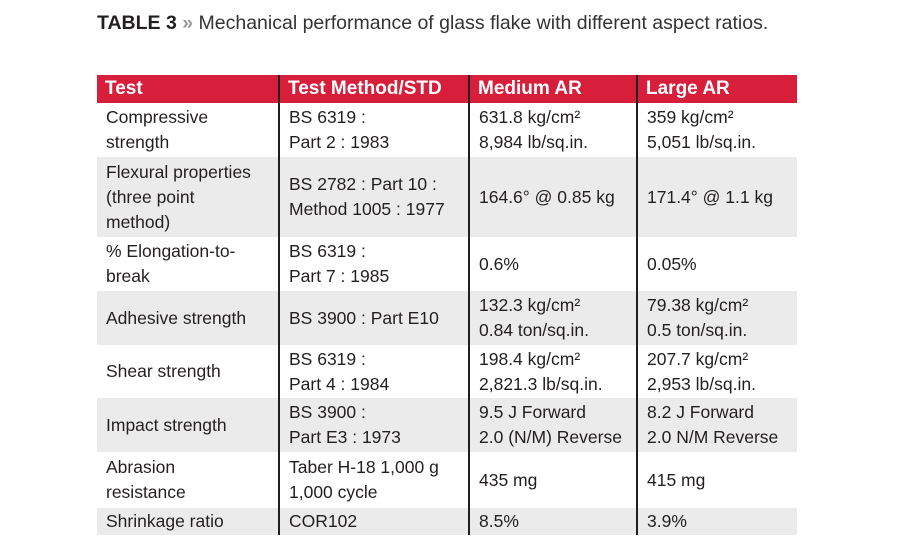 The image size is (900, 550). Describe the element at coordinates (333, 492) in the screenshot. I see `cell-line: 1,000 cycle` at that location.